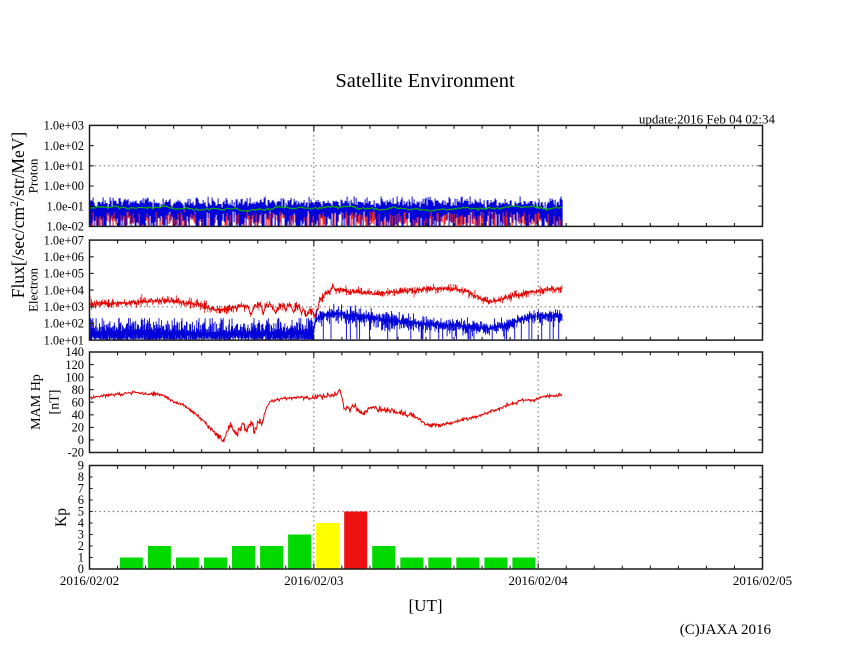 This screenshot has width=846, height=655. I want to click on svg-text: 2016/02/05, so click(762, 580).